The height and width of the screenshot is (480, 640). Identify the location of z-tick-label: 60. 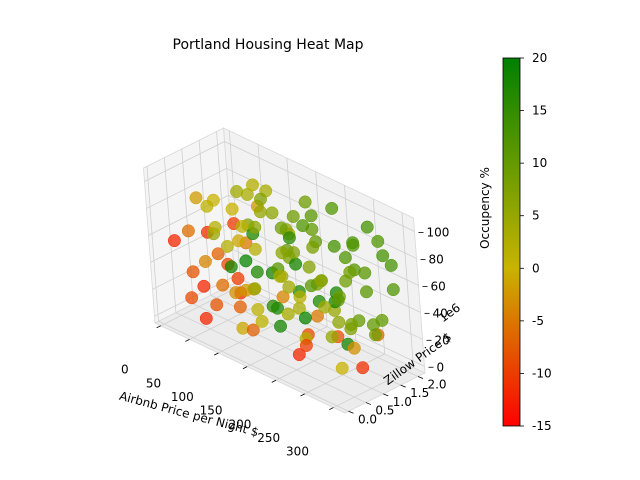
(438, 286).